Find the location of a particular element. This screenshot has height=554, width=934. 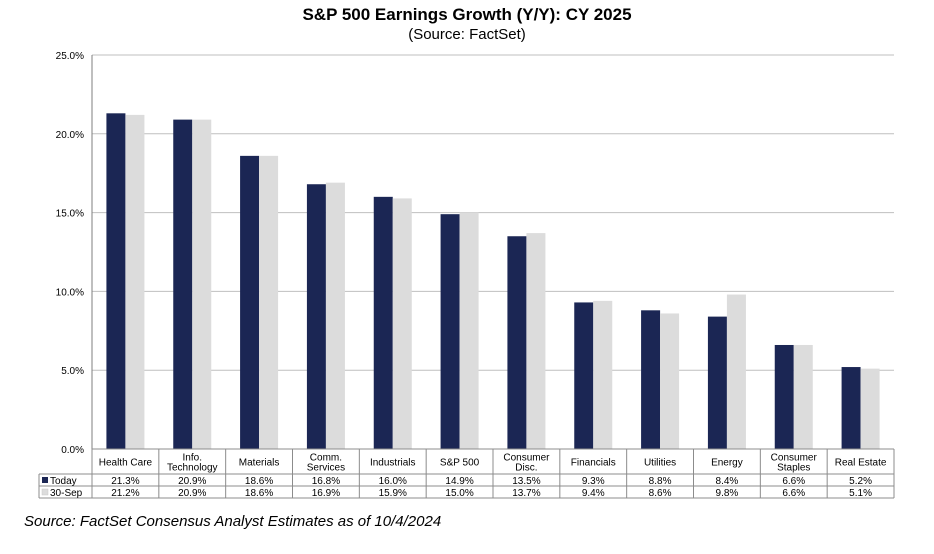

category-label: Services is located at coordinates (326, 468).